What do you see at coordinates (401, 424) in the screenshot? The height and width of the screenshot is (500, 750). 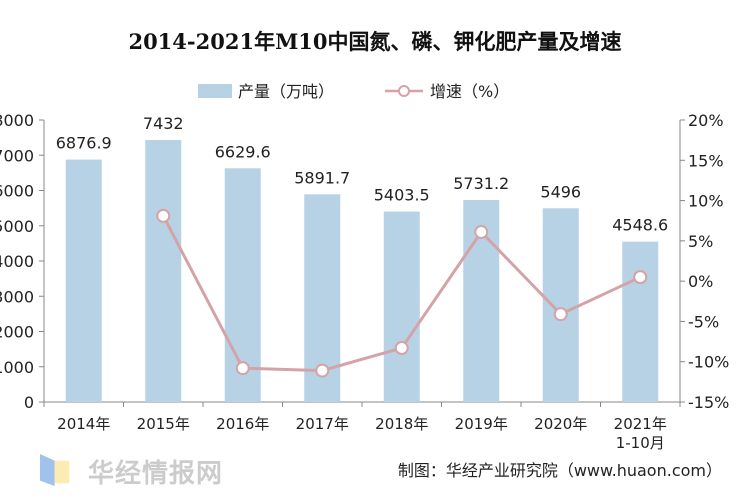 I see `x-axis-tick-label: 2018年` at bounding box center [401, 424].